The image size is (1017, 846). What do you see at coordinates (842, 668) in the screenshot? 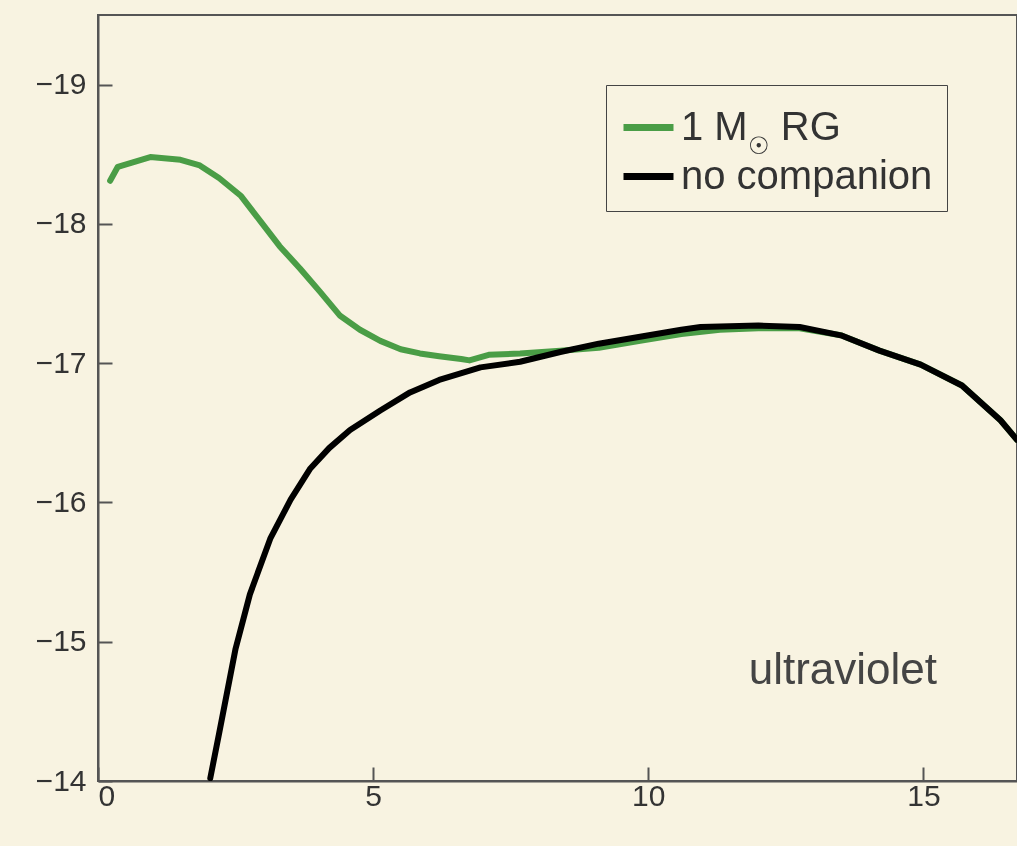
I see `annotation: ultraviolet` at bounding box center [842, 668].